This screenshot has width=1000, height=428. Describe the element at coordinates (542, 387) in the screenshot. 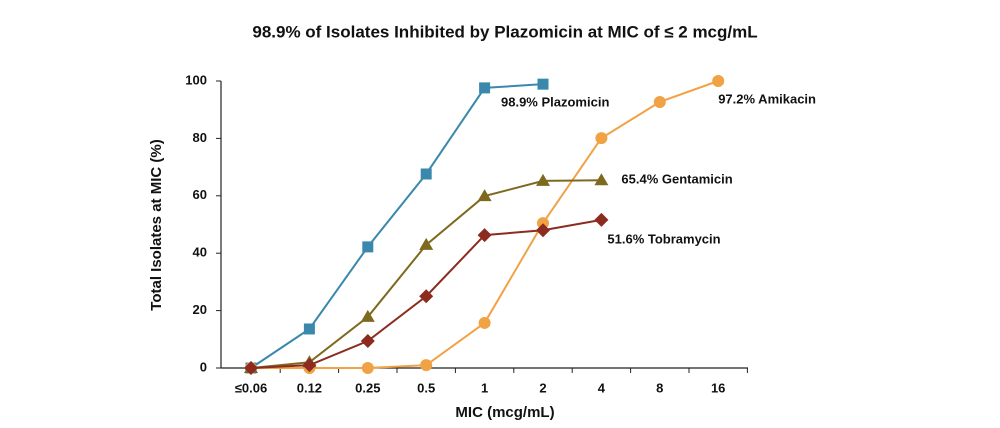

I see `x-tick-label: 2` at that location.